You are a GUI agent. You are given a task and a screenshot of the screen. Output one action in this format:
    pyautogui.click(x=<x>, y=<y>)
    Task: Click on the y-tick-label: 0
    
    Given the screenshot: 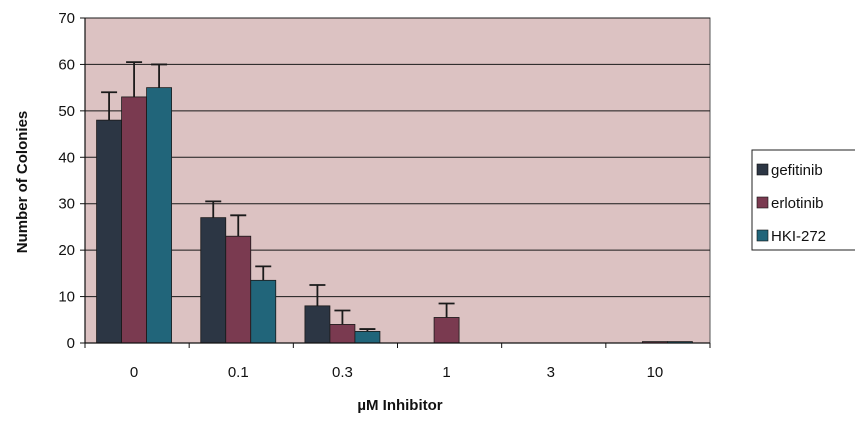 What is the action you would take?
    pyautogui.click(x=71, y=343)
    